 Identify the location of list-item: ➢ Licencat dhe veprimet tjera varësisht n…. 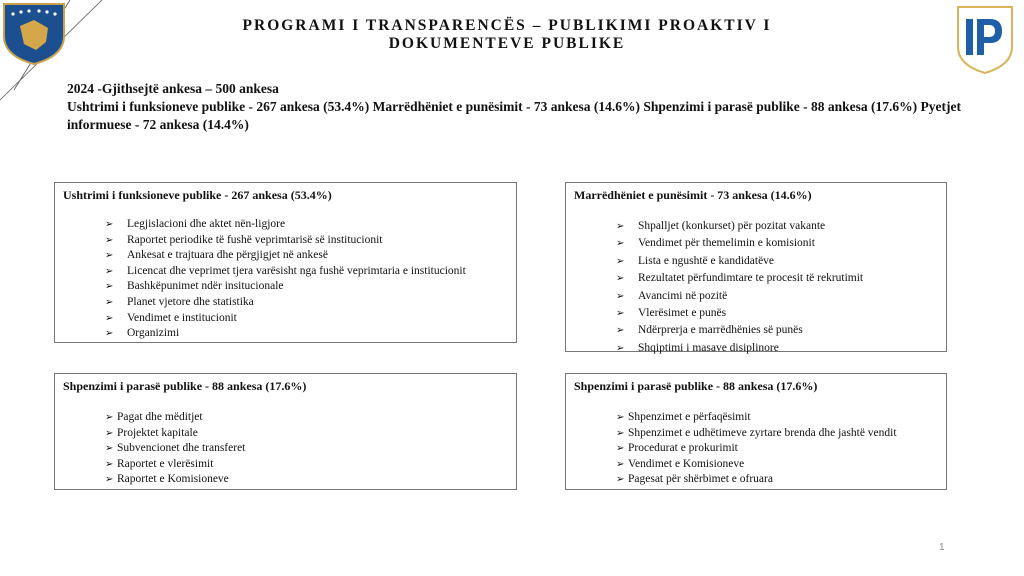
(306, 272).